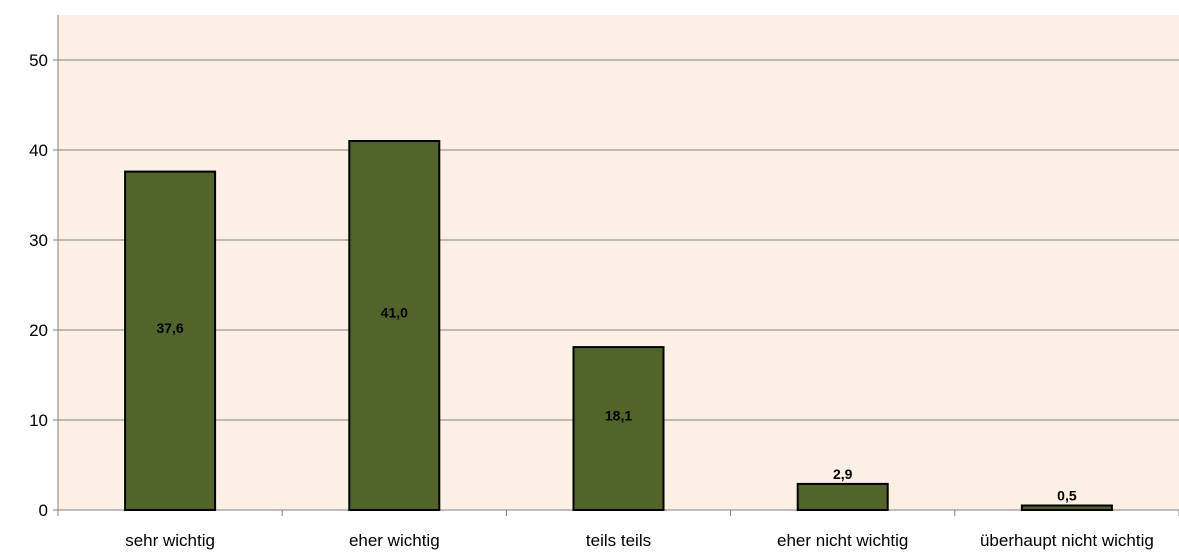 The height and width of the screenshot is (554, 1179). What do you see at coordinates (43, 510) in the screenshot?
I see `y-tick-label: 0` at bounding box center [43, 510].